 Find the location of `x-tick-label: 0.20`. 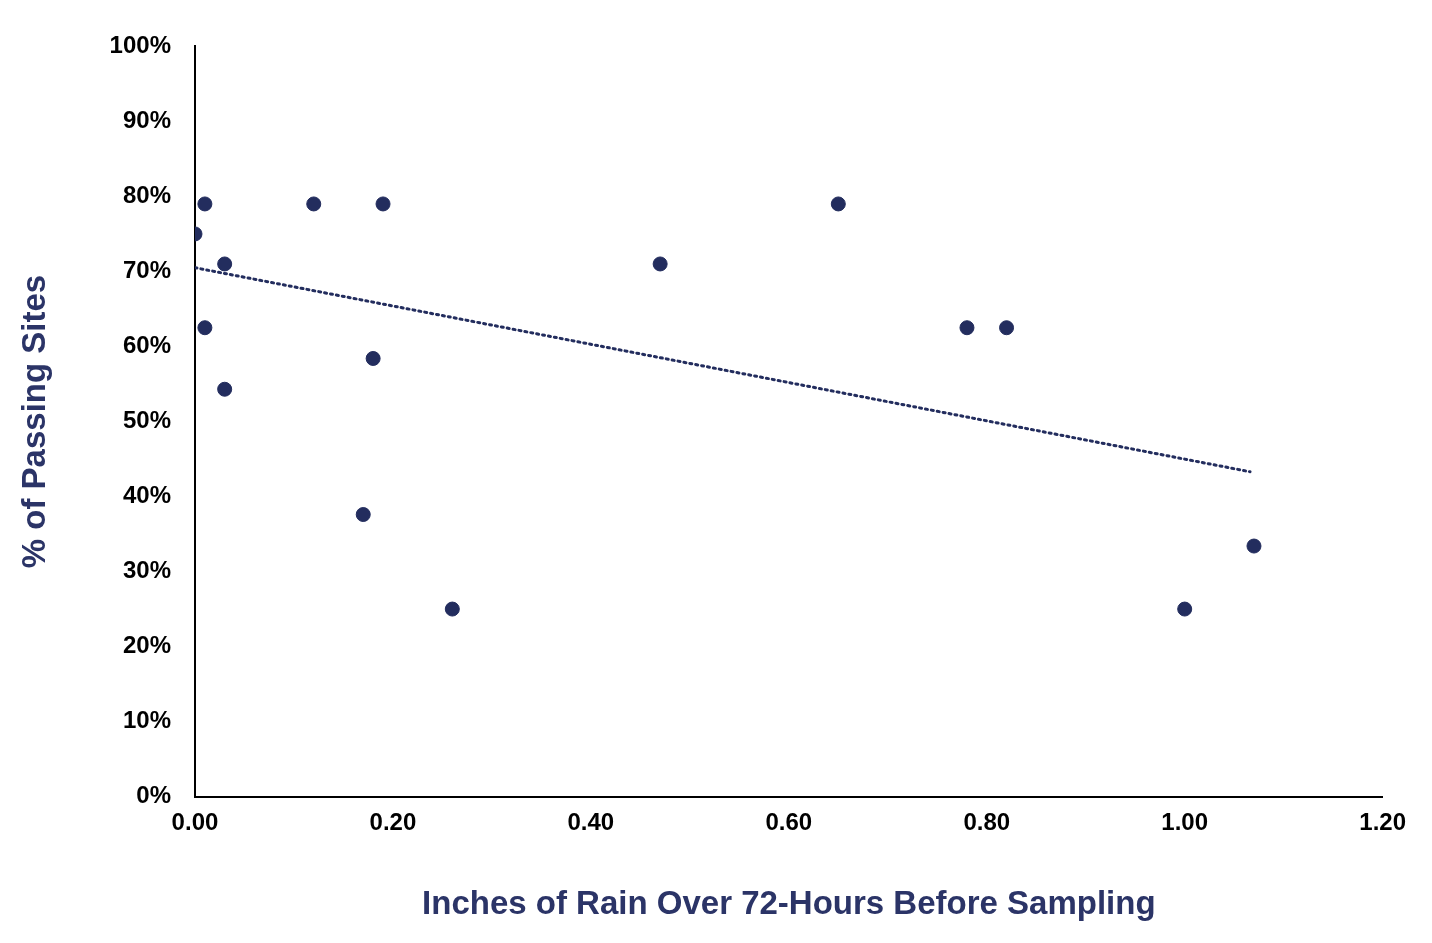

x-tick-label: 0.20 is located at coordinates (393, 821).